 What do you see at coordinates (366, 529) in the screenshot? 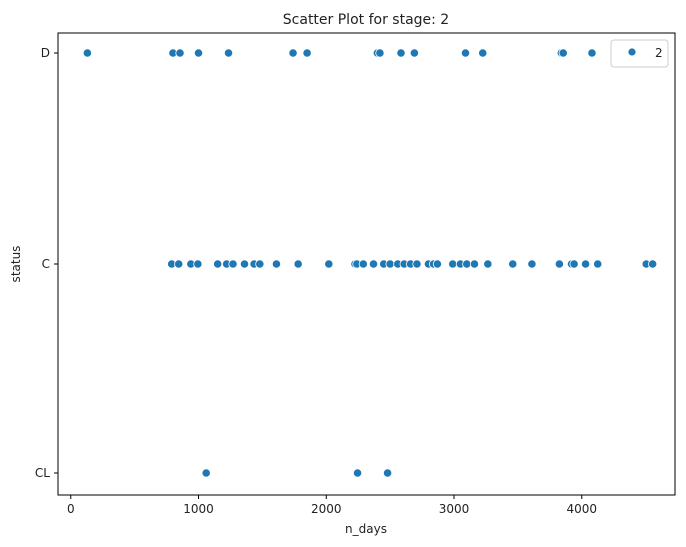
I see `x-axis-title: n_days` at bounding box center [366, 529].